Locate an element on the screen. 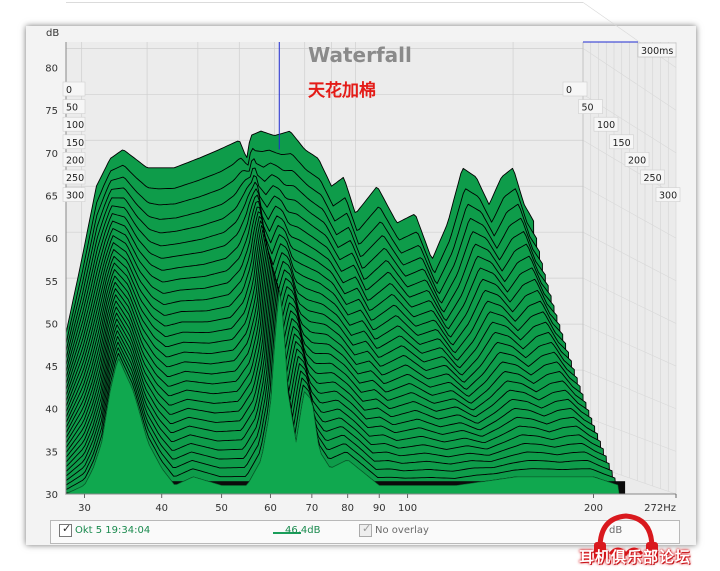  x-tick-label: 80 is located at coordinates (347, 508).